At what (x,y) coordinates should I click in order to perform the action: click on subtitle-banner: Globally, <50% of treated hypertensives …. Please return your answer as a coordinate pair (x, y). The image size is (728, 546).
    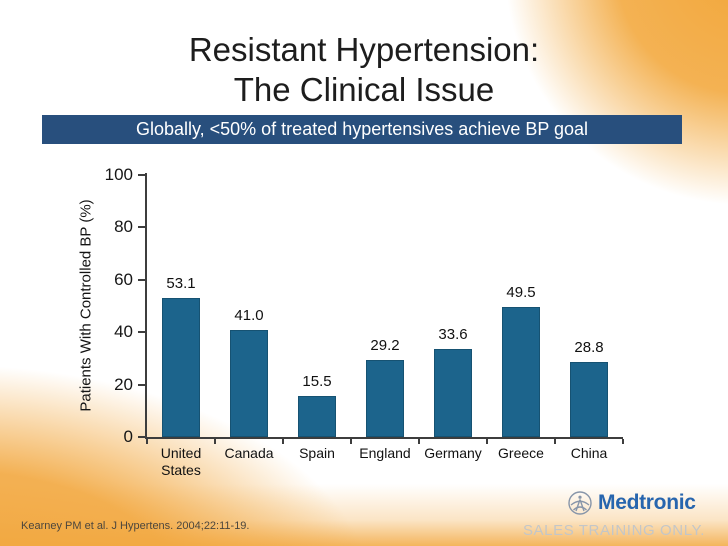
    Looking at the image, I should click on (362, 129).